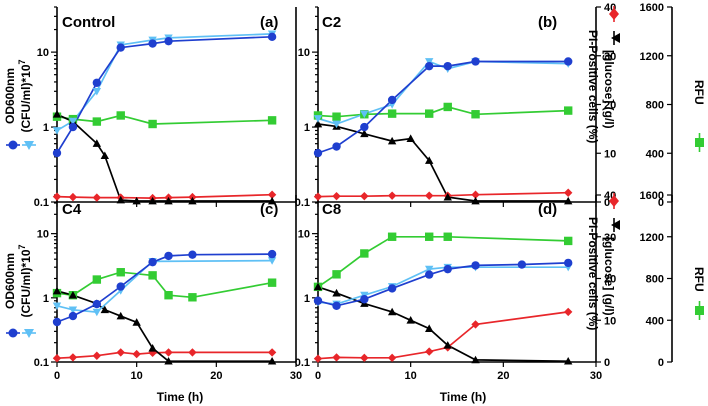 Image resolution: width=708 pixels, height=406 pixels. Describe the element at coordinates (596, 376) in the screenshot. I see `x-tick-label: 30` at that location.